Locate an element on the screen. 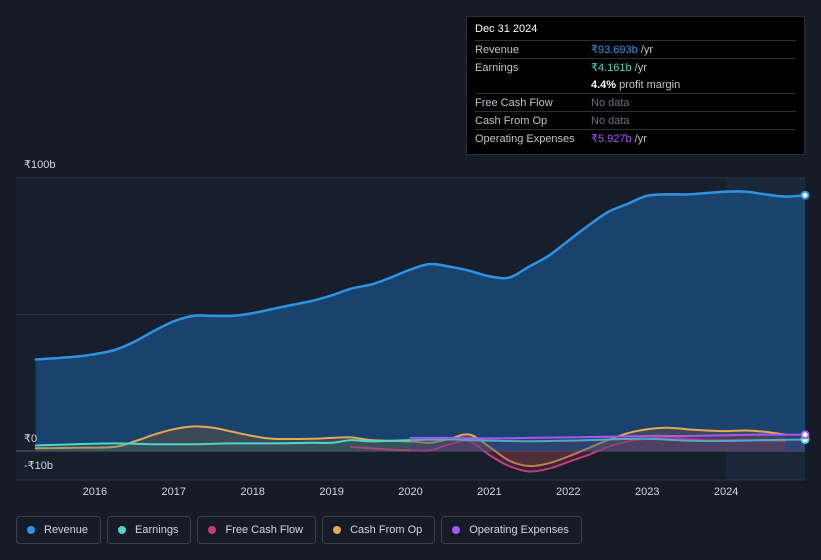  earnings-line is located at coordinates (420, 442).